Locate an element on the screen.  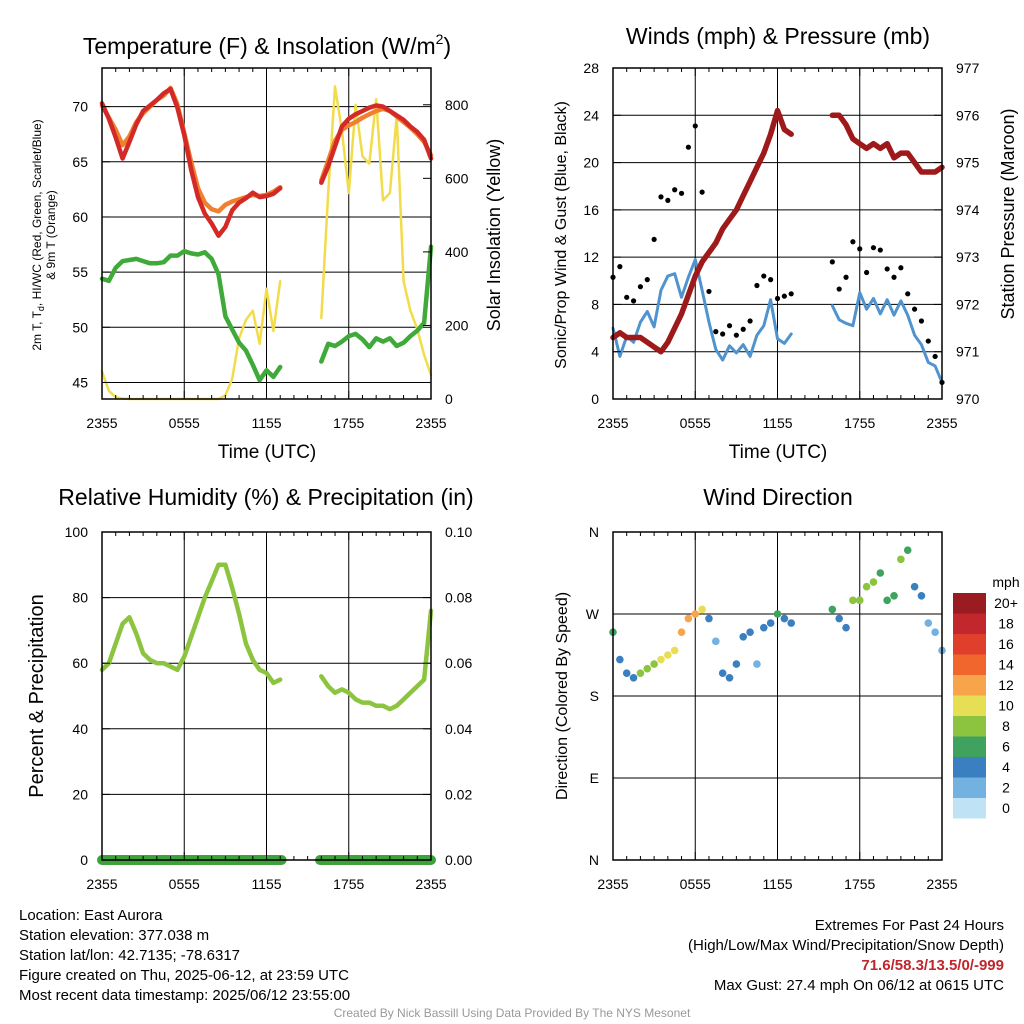
y2-tick-label: 200 is located at coordinates (457, 325).